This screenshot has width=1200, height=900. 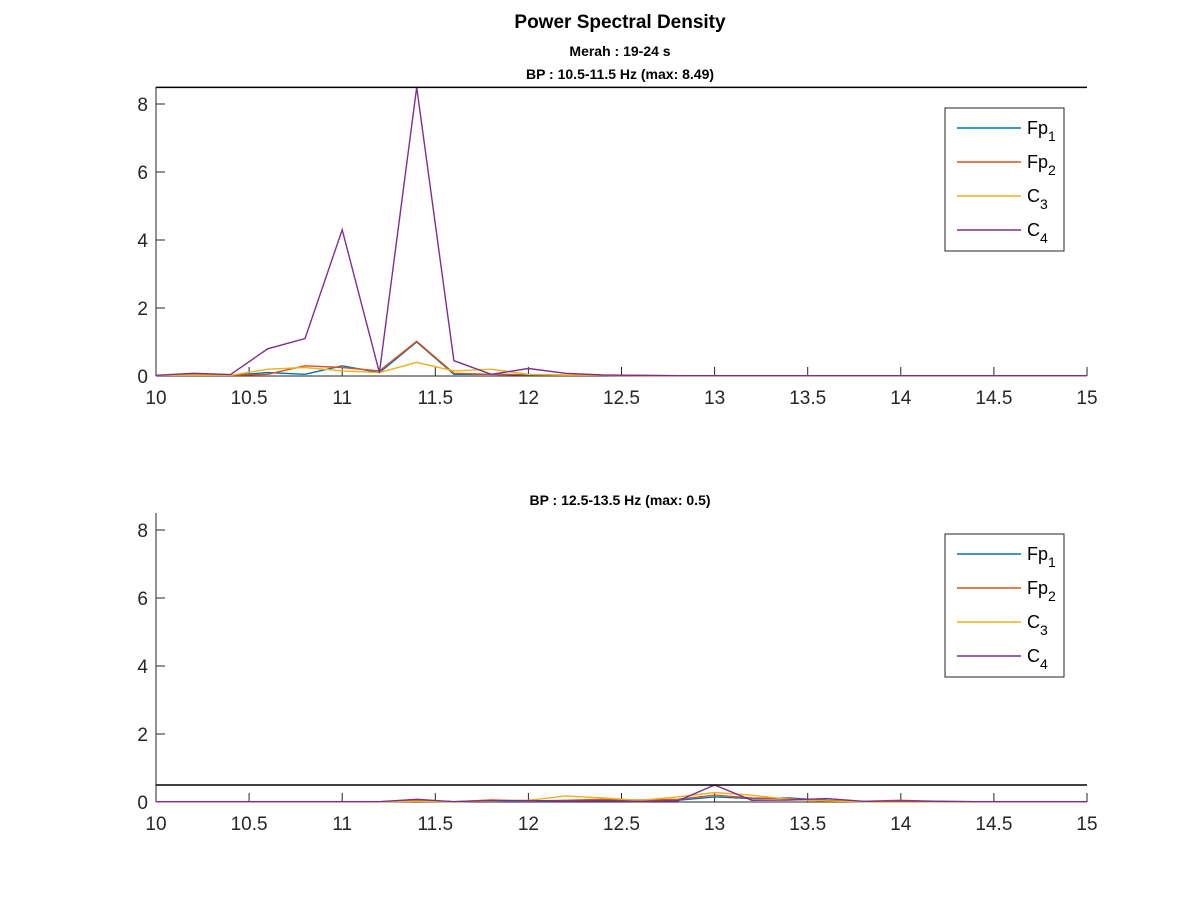 I want to click on series-line-c4, so click(x=621, y=793).